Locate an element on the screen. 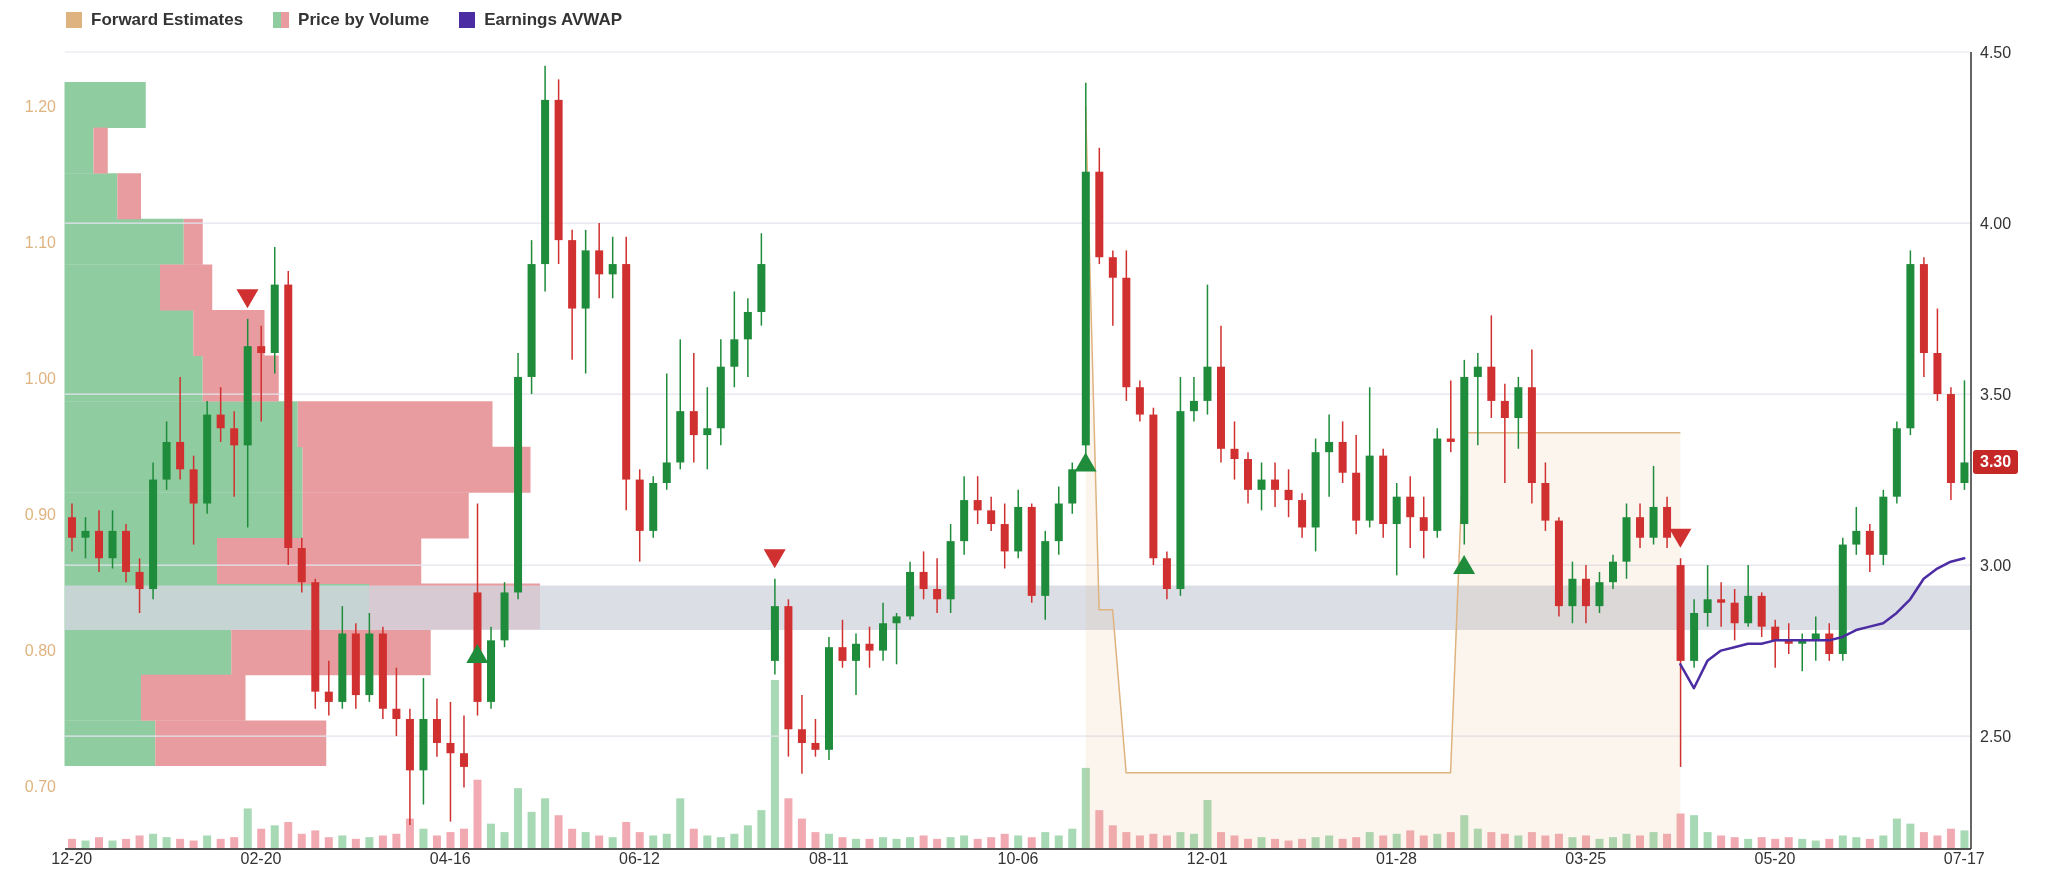  y-tick-label: 3.00 is located at coordinates (1996, 565).